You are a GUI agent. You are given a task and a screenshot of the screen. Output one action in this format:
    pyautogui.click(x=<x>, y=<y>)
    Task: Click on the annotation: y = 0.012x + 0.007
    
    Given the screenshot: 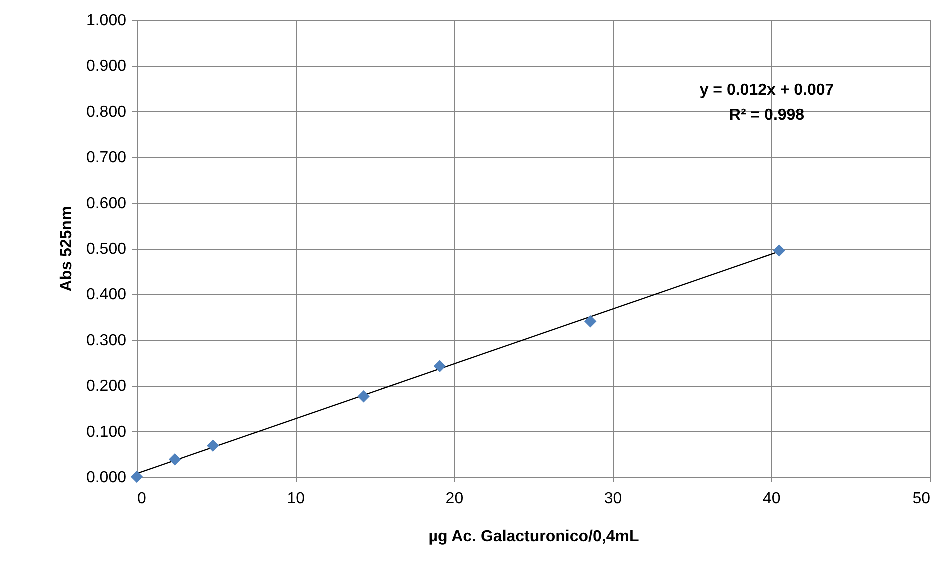 What is the action you would take?
    pyautogui.click(x=767, y=90)
    